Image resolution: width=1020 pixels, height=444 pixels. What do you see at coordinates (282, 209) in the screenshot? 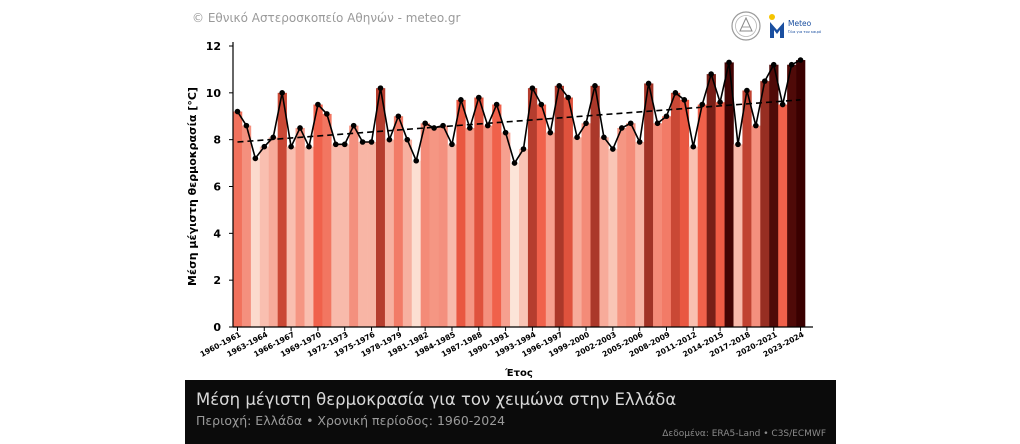
I see `bar-1965-1966` at bounding box center [282, 209].